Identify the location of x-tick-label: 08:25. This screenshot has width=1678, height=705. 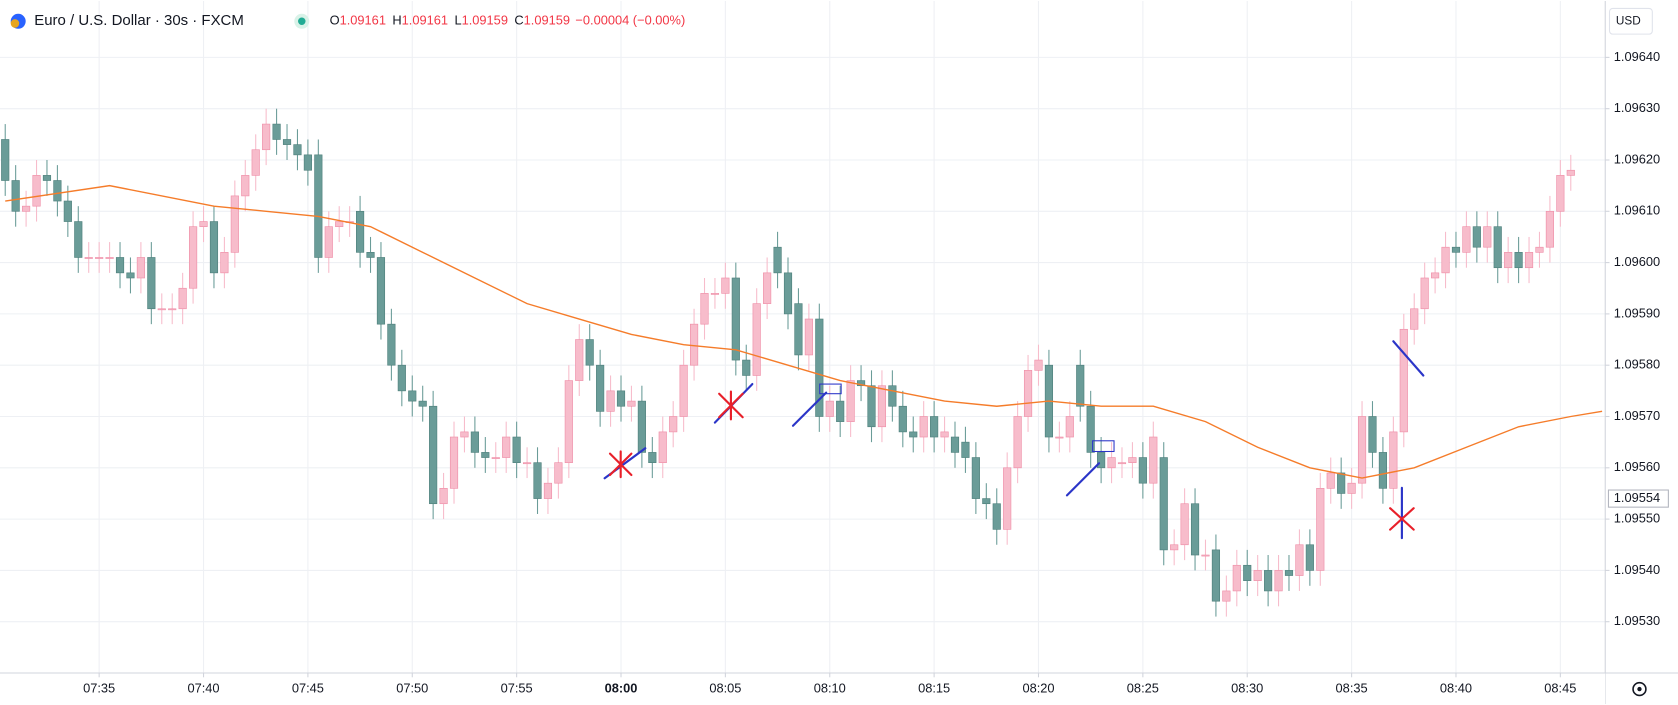
(1143, 687).